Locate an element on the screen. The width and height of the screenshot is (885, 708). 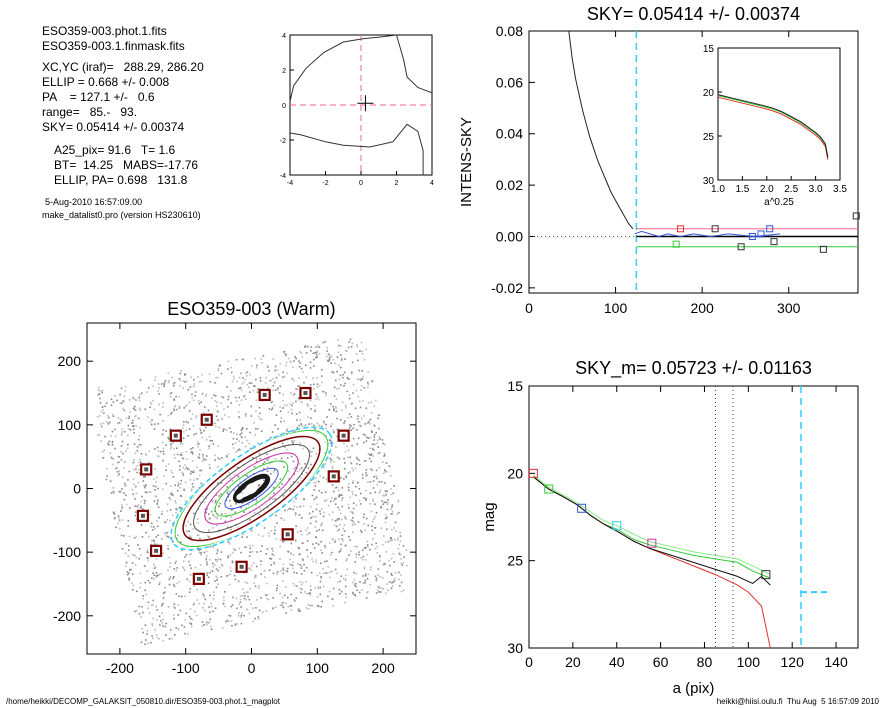
x-tick-label: 80 is located at coordinates (705, 662).